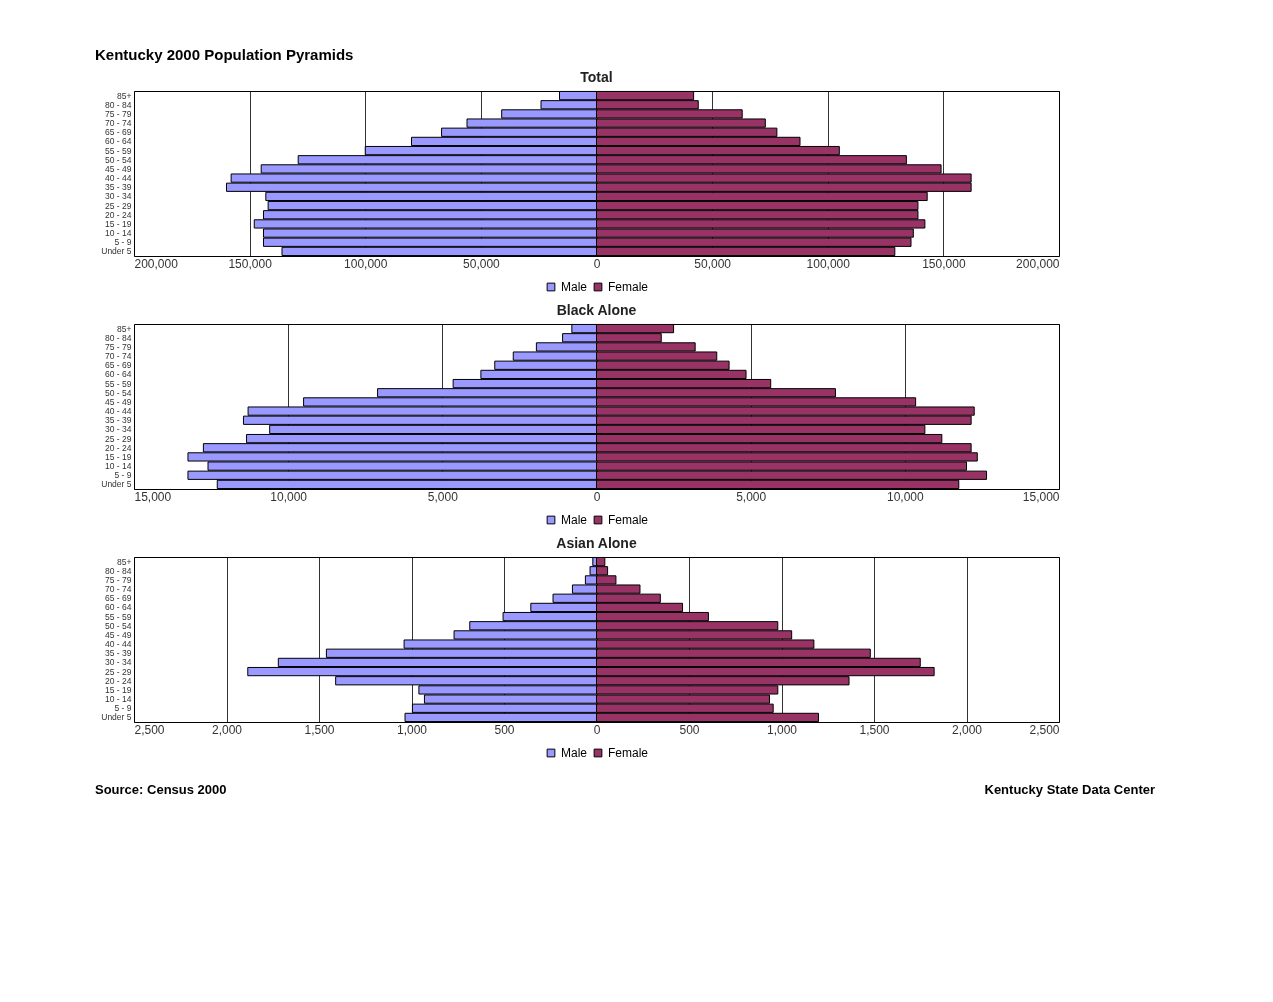 This screenshot has width=1273, height=1002. I want to click on source-note: Source: Census 2000, so click(161, 789).